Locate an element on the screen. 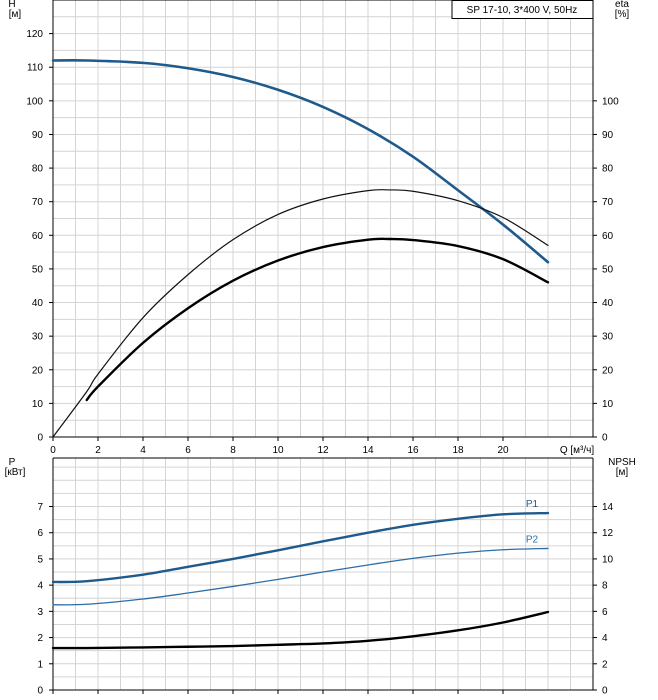 This screenshot has height=700, width=658. left-tick-label: 110 is located at coordinates (35, 68).